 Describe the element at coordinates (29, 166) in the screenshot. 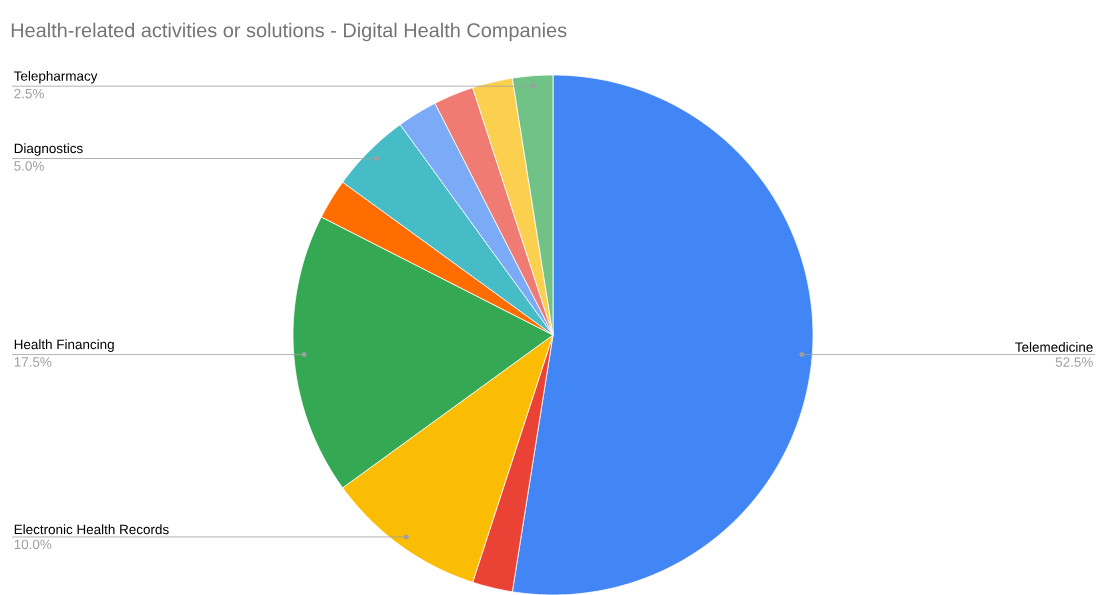

I see `data-label: 5.0%` at that location.